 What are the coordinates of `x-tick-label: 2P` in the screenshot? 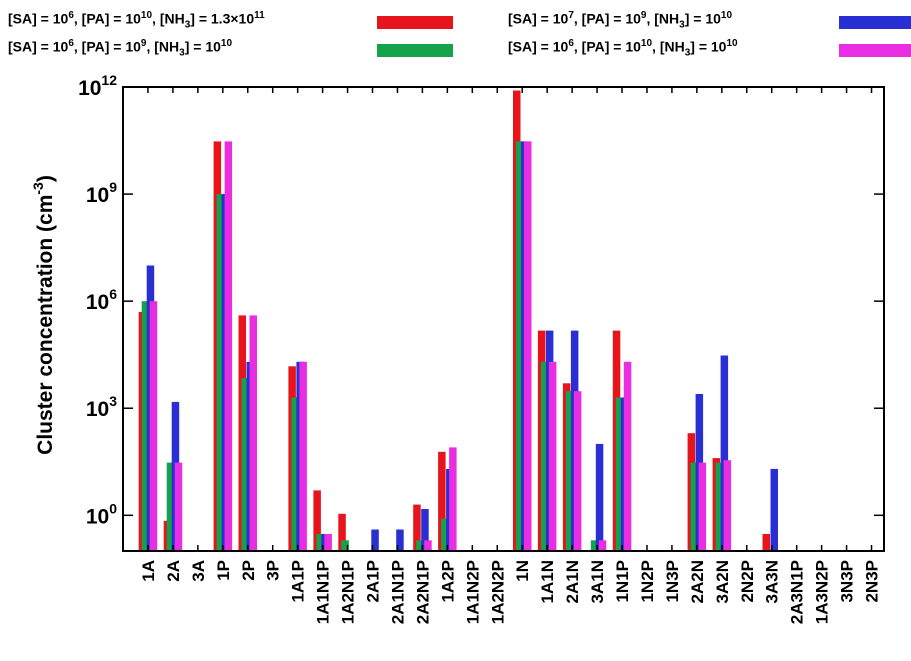 It's located at (248, 570).